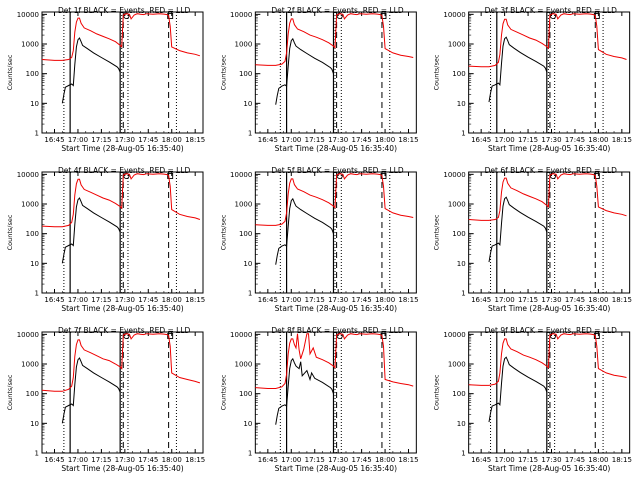 This screenshot has height=485, width=640. What do you see at coordinates (551, 10) in the screenshot?
I see `chart-title: Det 3f BLACK = Events, RED = LLD` at bounding box center [551, 10].